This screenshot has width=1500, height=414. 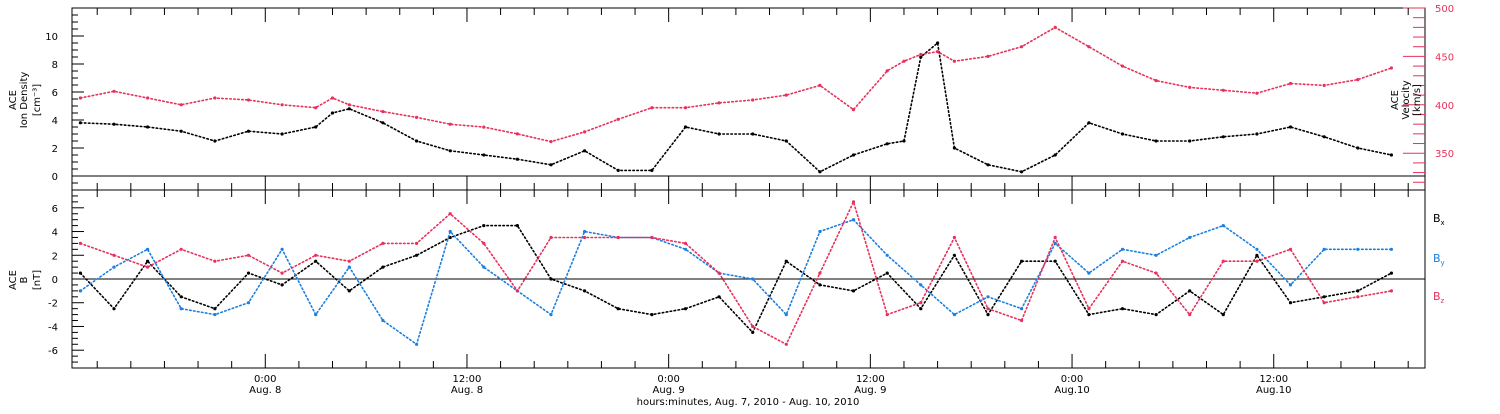 I want to click on bottom-left-axis: -6 -4 -2 0 2 4 6, so click(x=66, y=279).